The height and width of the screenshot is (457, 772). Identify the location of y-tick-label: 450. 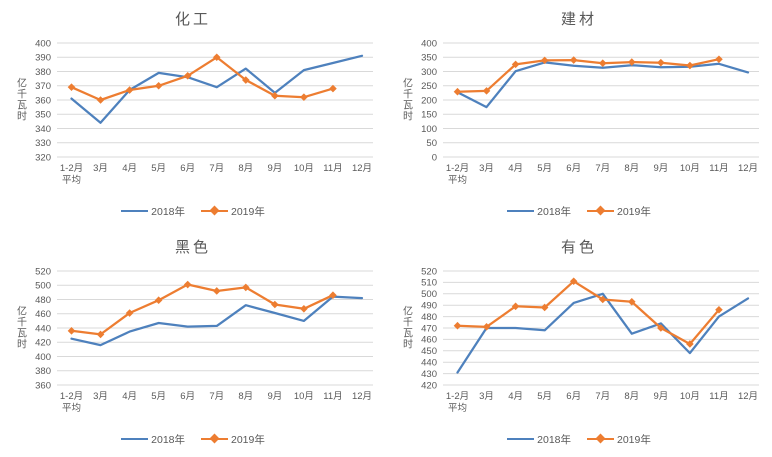
(429, 351).